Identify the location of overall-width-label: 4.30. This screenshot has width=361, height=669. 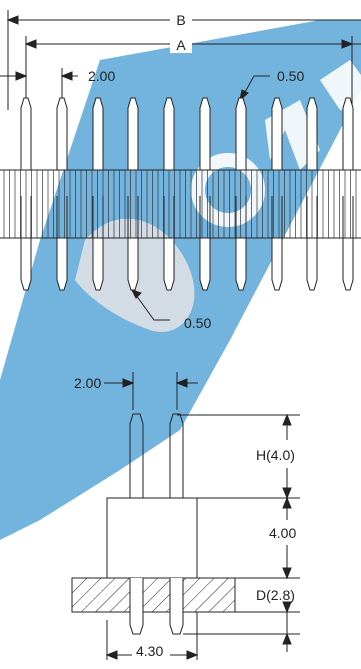
(149, 651).